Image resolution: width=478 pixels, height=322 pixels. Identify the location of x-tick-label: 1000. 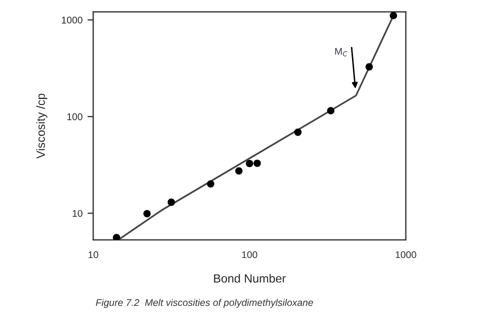
(406, 254).